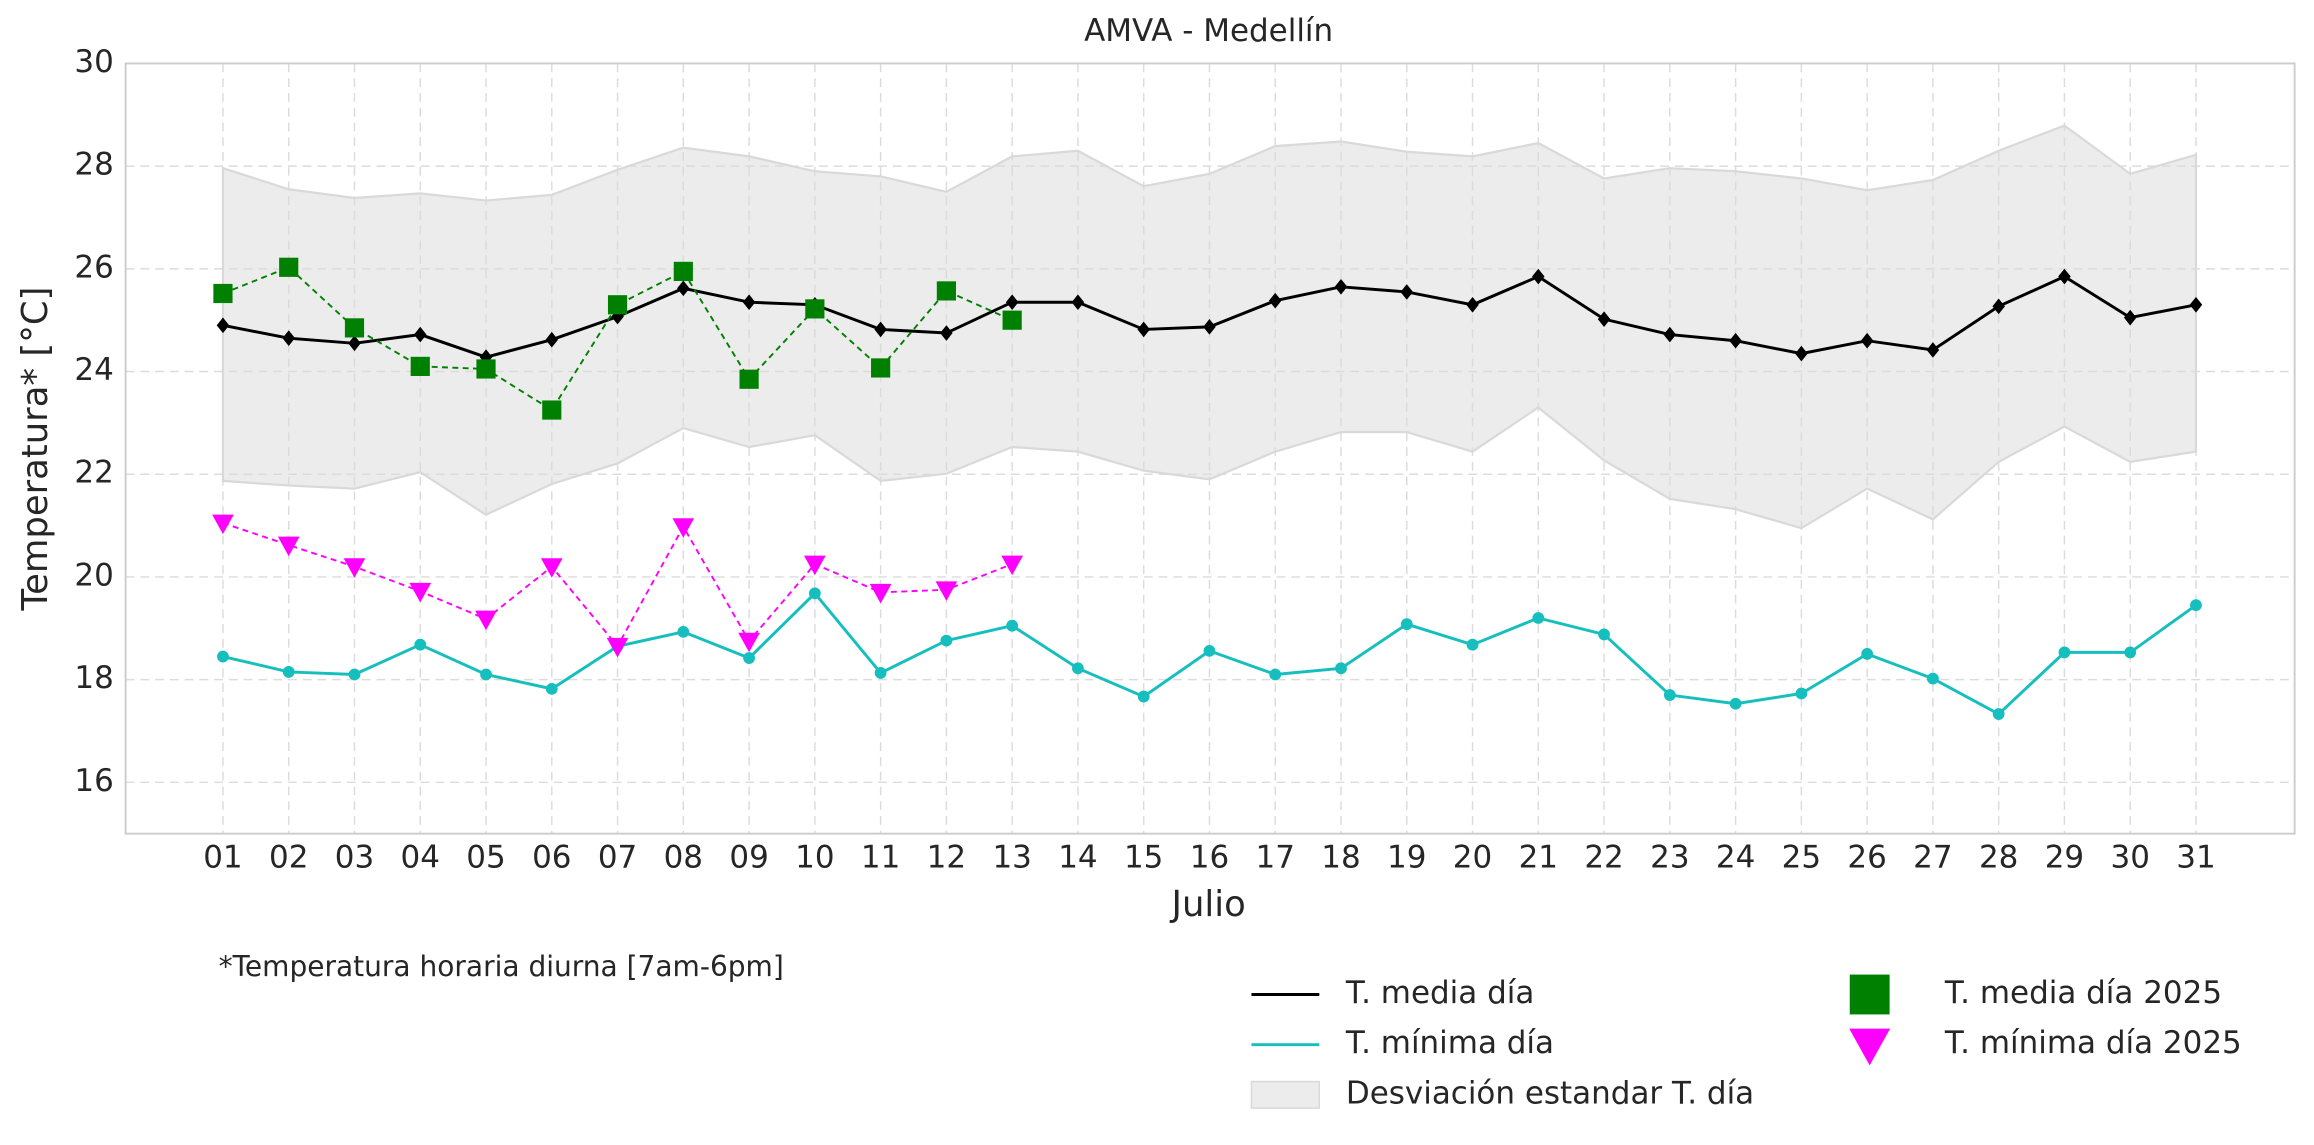  Describe the element at coordinates (93, 781) in the screenshot. I see `y-tick-label: 16` at that location.